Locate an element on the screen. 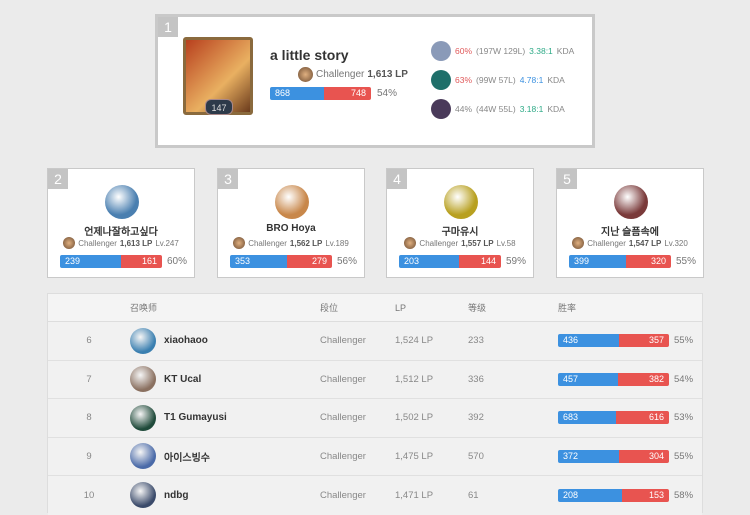  losses: 161 is located at coordinates (141, 261).